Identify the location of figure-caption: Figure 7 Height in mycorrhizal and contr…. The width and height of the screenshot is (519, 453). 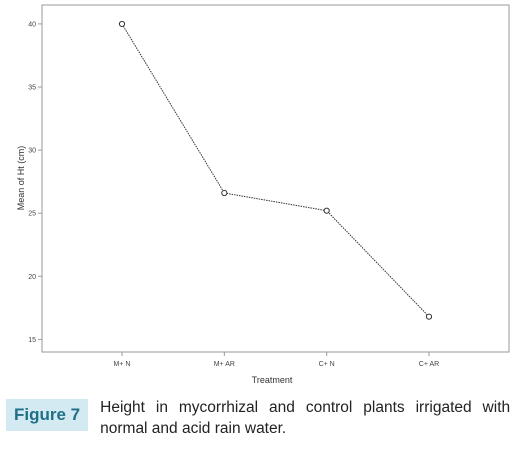
(261, 418).